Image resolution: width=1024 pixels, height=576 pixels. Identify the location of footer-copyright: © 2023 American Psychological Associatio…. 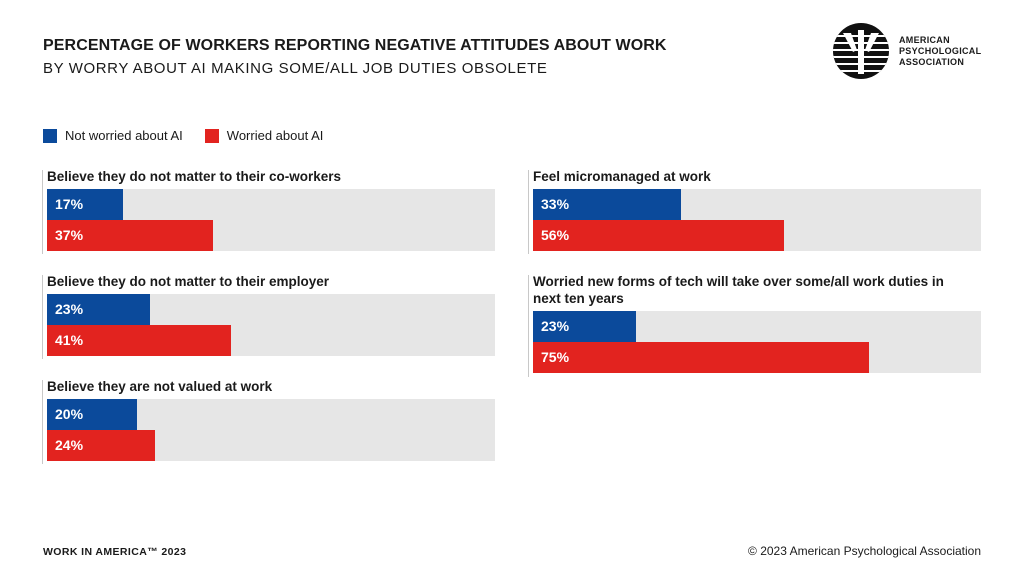
(864, 551).